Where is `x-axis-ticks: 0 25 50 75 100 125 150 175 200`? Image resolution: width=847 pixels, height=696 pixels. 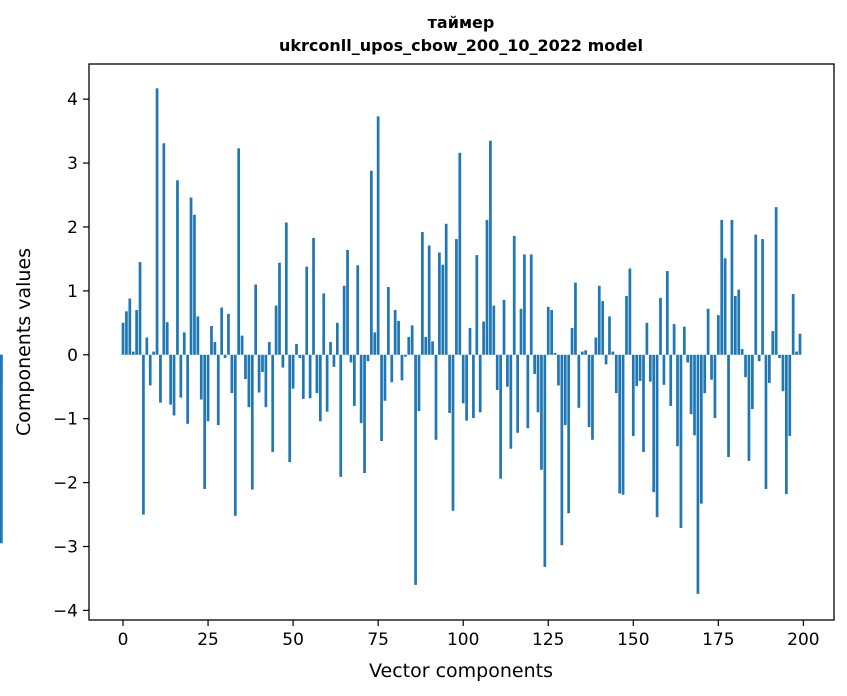 x-axis-ticks: 0 25 50 75 100 125 150 175 200 is located at coordinates (469, 635).